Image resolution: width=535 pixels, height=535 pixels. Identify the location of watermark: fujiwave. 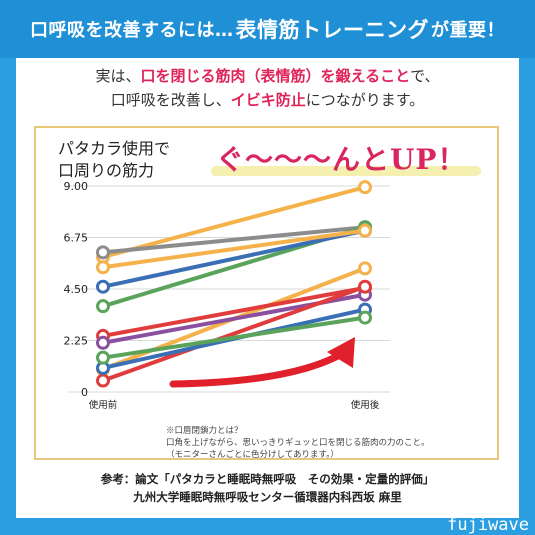
(488, 525).